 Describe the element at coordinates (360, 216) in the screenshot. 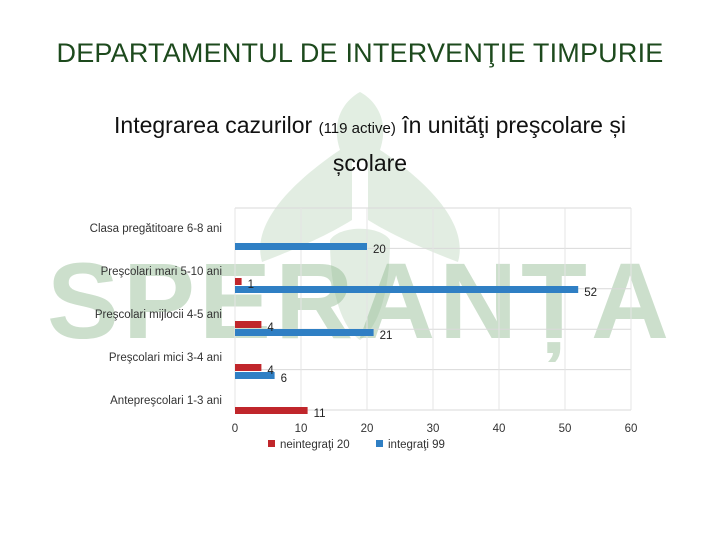

I see `leaf-watermark-icon` at that location.